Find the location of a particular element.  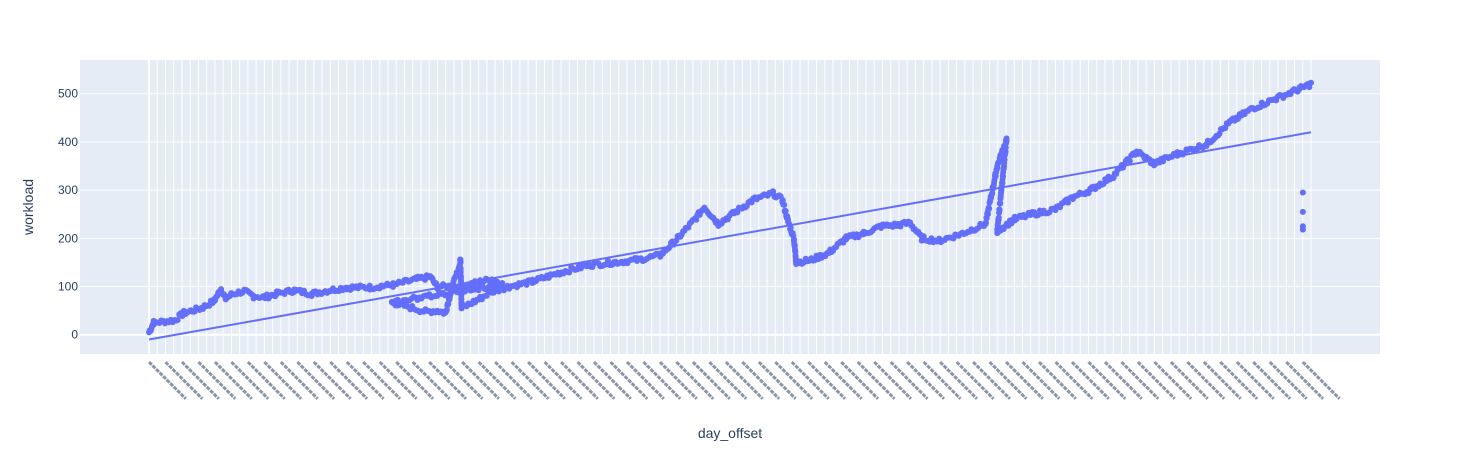

y-tick-label: 0 is located at coordinates (74, 335).